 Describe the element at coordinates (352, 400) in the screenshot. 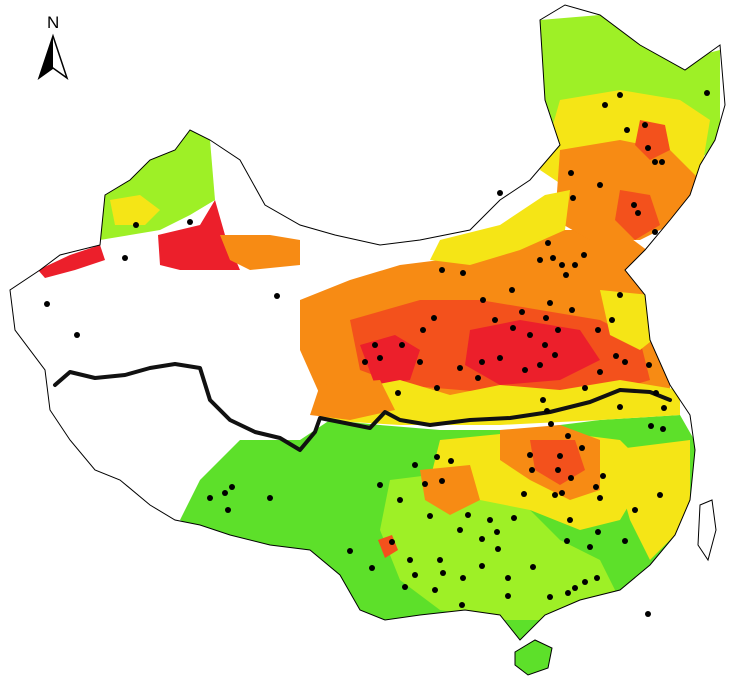

I see `region-gansu-orange` at that location.